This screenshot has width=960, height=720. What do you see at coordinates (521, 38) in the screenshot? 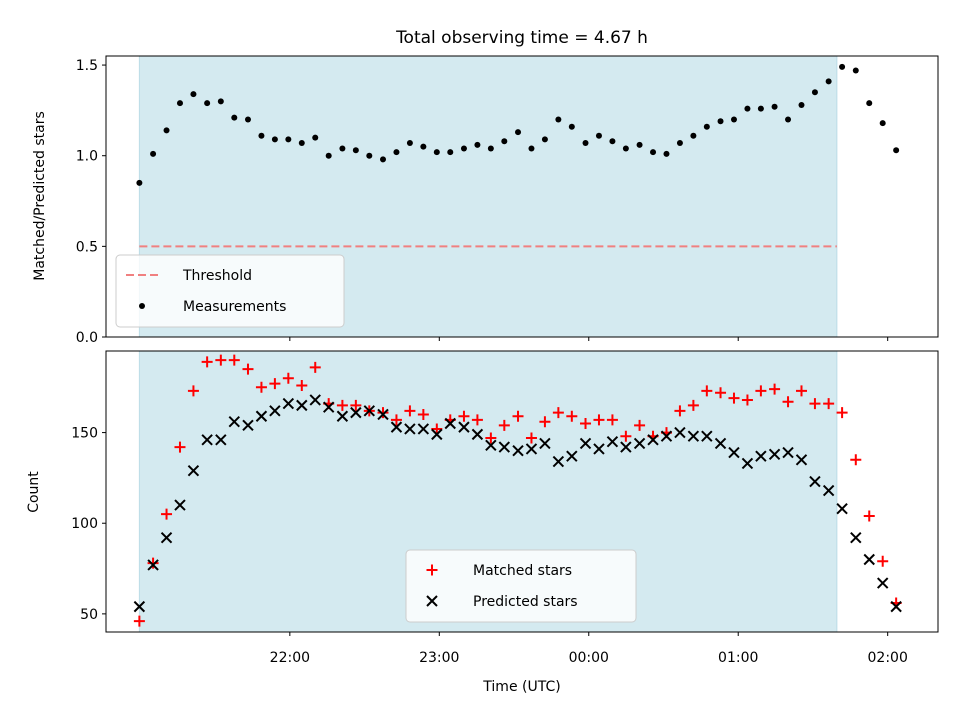
I see `chart-title: Total observing time = 4.67 h` at bounding box center [521, 38].